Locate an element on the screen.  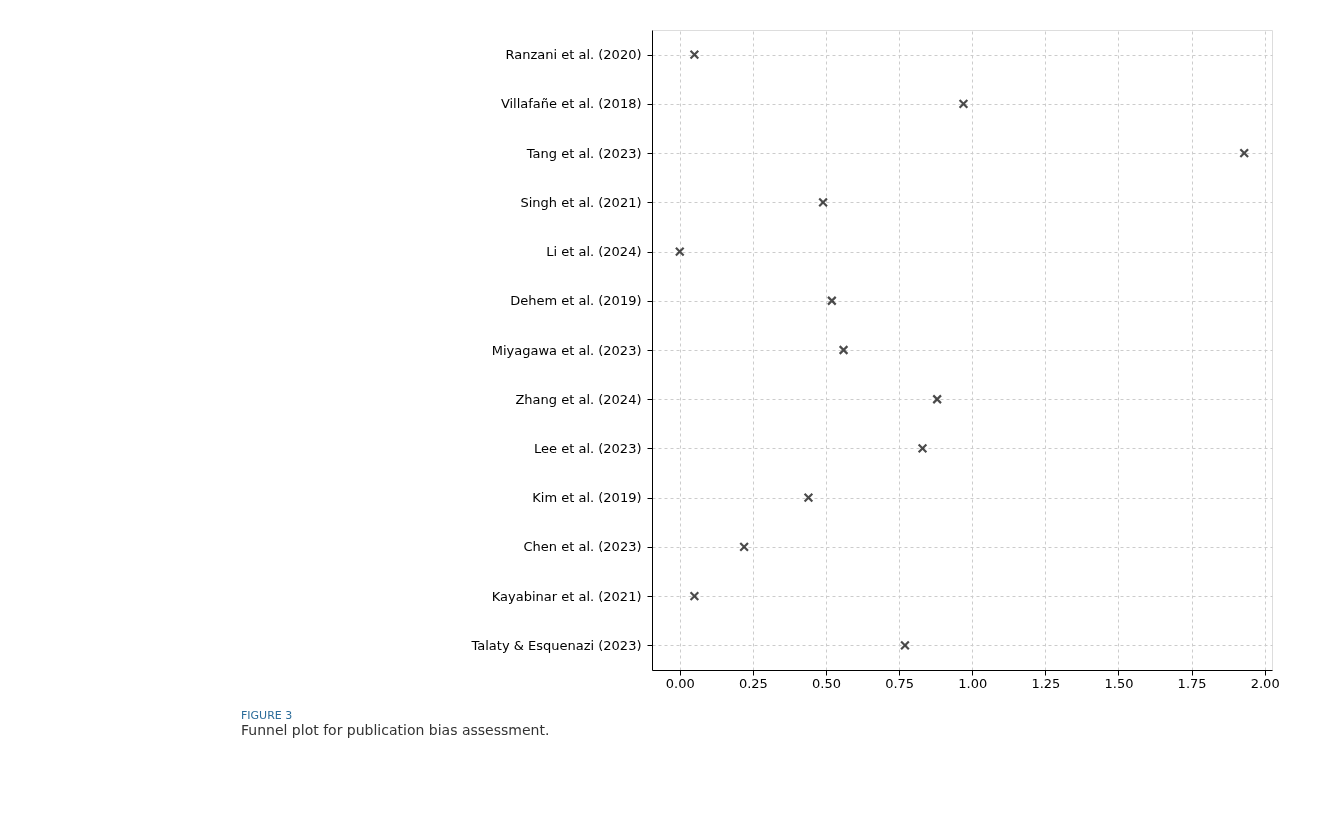
caption: FIGURE 3 is located at coordinates (267, 715).